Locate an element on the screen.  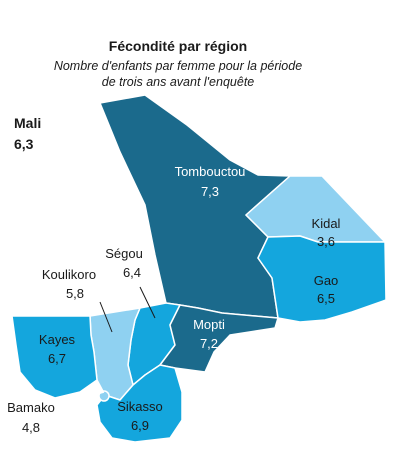
region-gao is located at coordinates (322, 279).